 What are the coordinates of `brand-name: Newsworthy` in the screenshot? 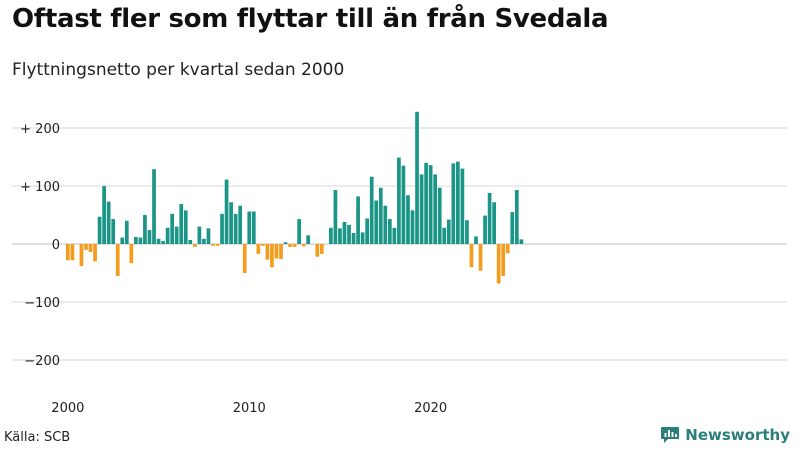 It's located at (737, 435).